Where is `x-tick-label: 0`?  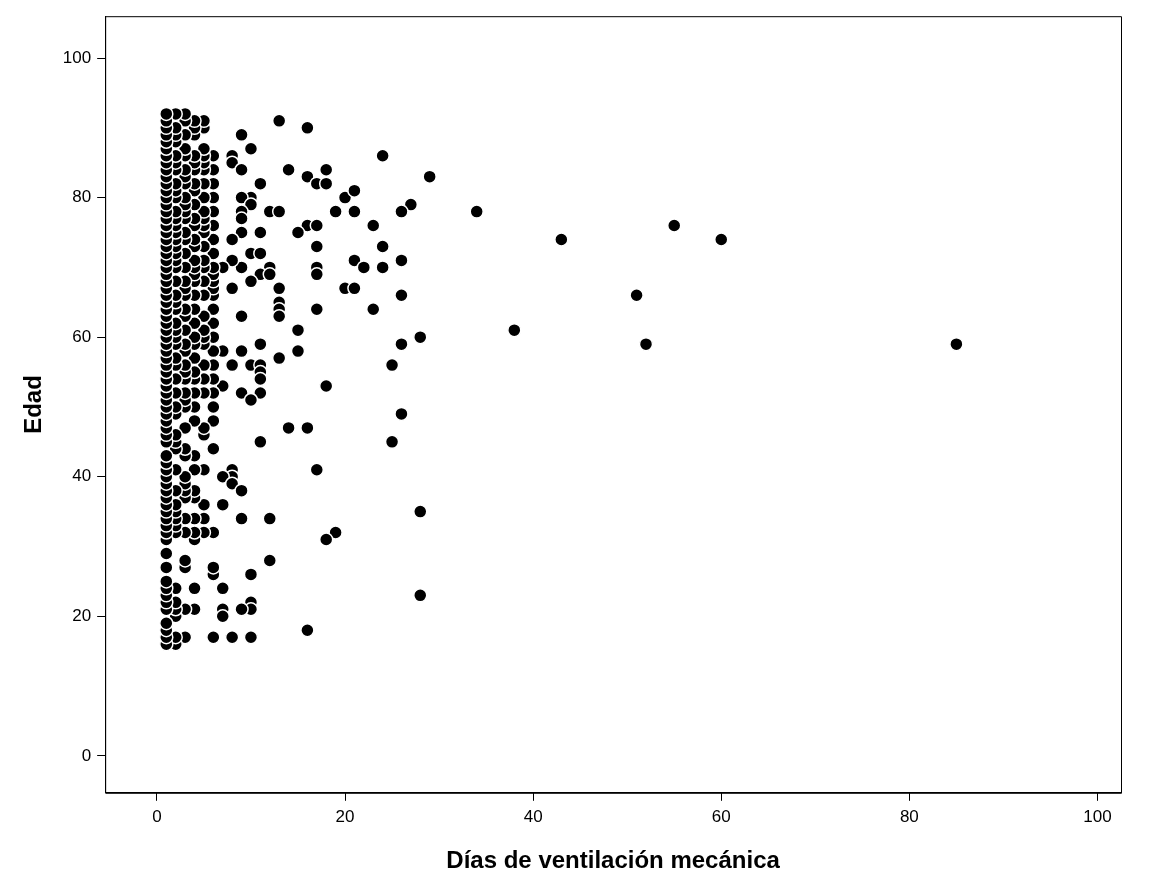 x-tick-label: 0 is located at coordinates (157, 816).